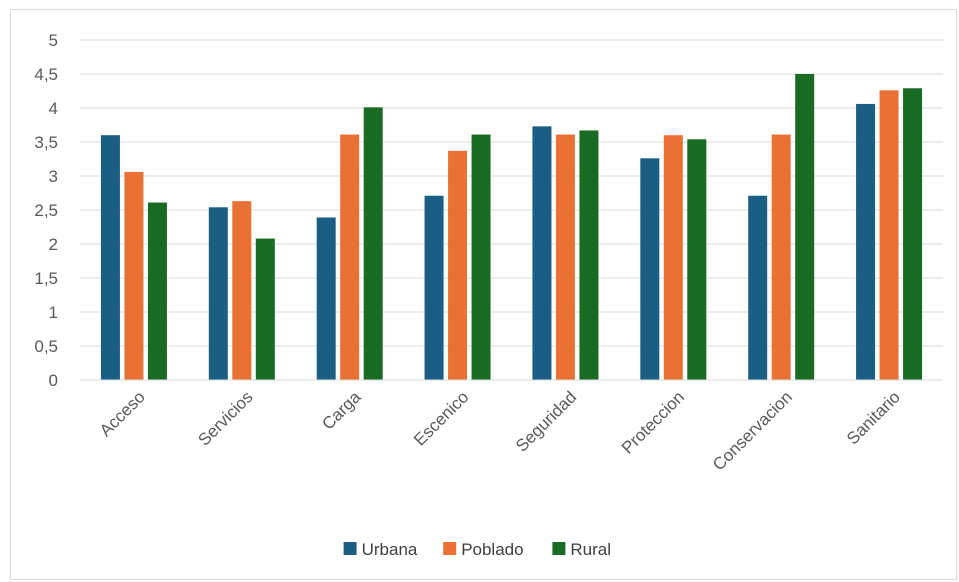 This screenshot has height=582, width=959. I want to click on bar-poblado-acceso, so click(134, 275).